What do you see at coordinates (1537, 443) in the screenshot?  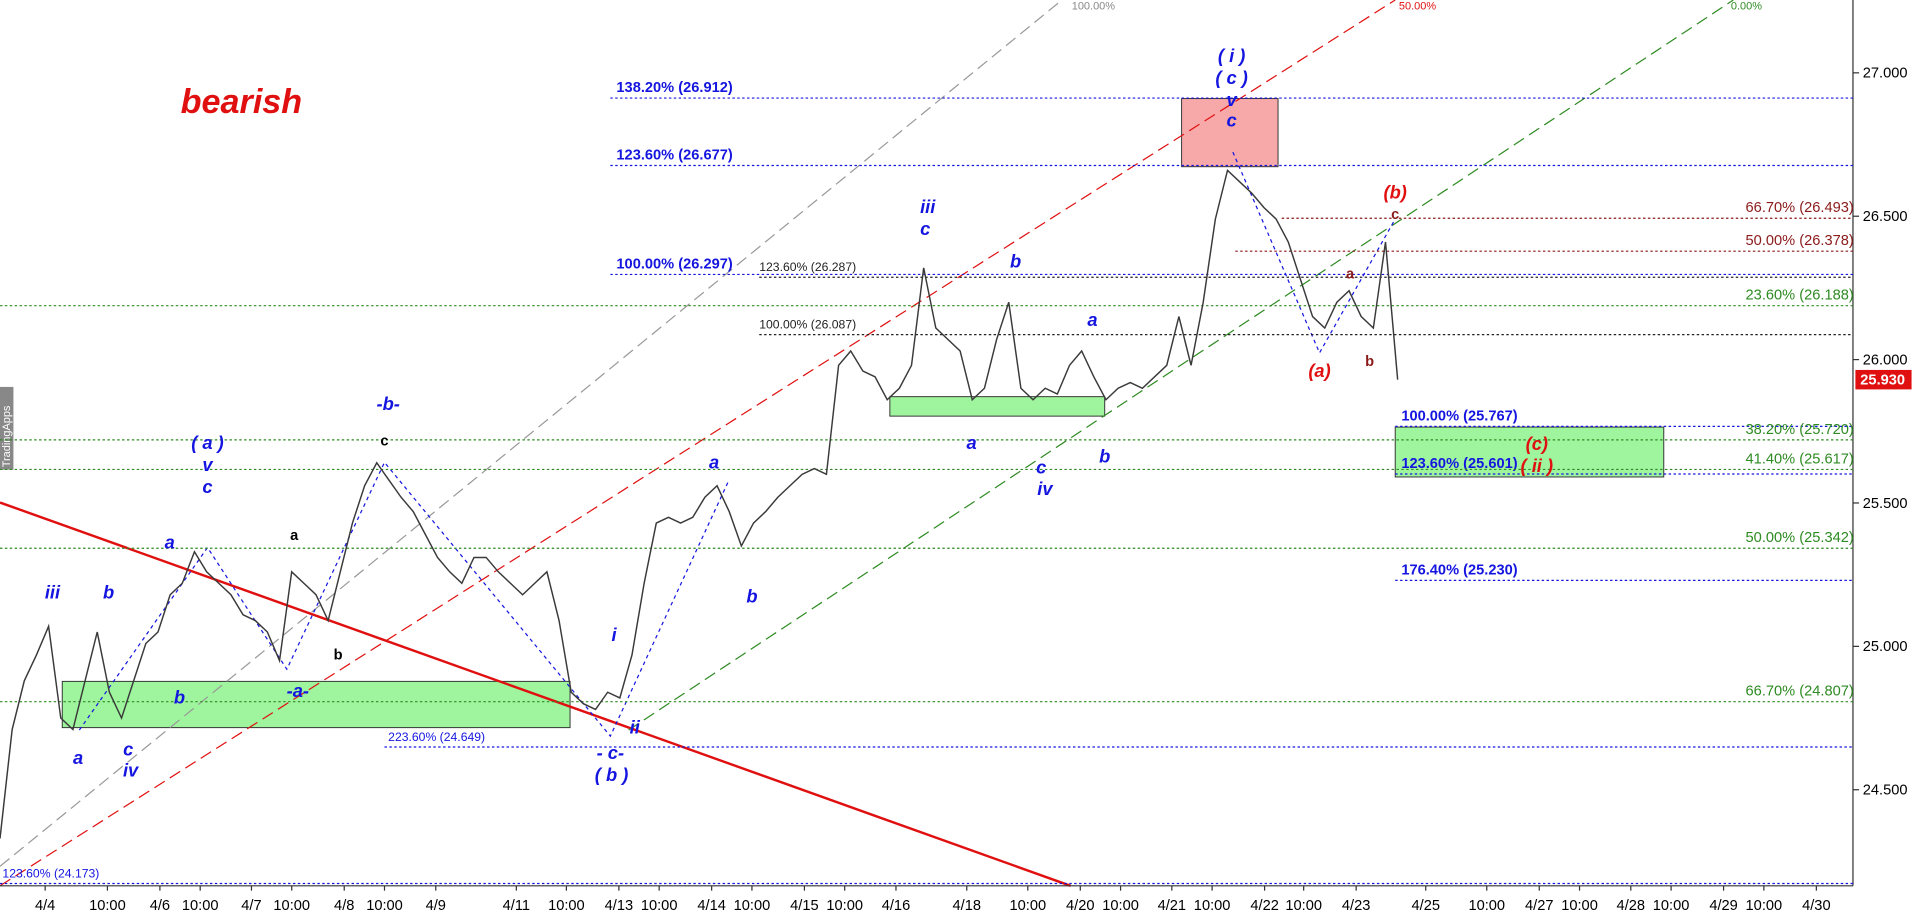 I see `wave-label: (c)` at bounding box center [1537, 443].